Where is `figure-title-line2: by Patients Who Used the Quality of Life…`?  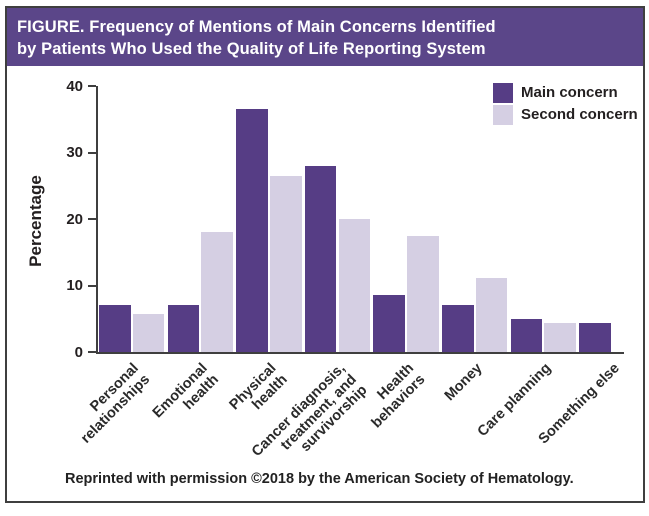
figure-title-line2: by Patients Who Used the Quality of Life… is located at coordinates (251, 49).